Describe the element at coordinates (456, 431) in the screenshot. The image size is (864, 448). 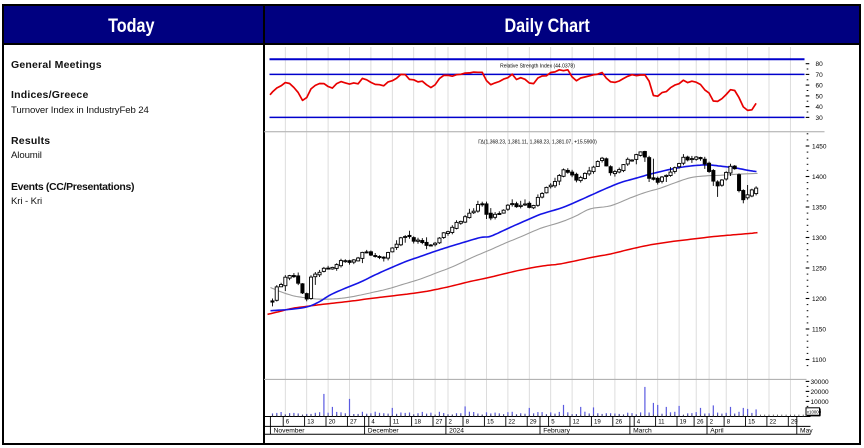
I see `svg-text: 2024` at that location.